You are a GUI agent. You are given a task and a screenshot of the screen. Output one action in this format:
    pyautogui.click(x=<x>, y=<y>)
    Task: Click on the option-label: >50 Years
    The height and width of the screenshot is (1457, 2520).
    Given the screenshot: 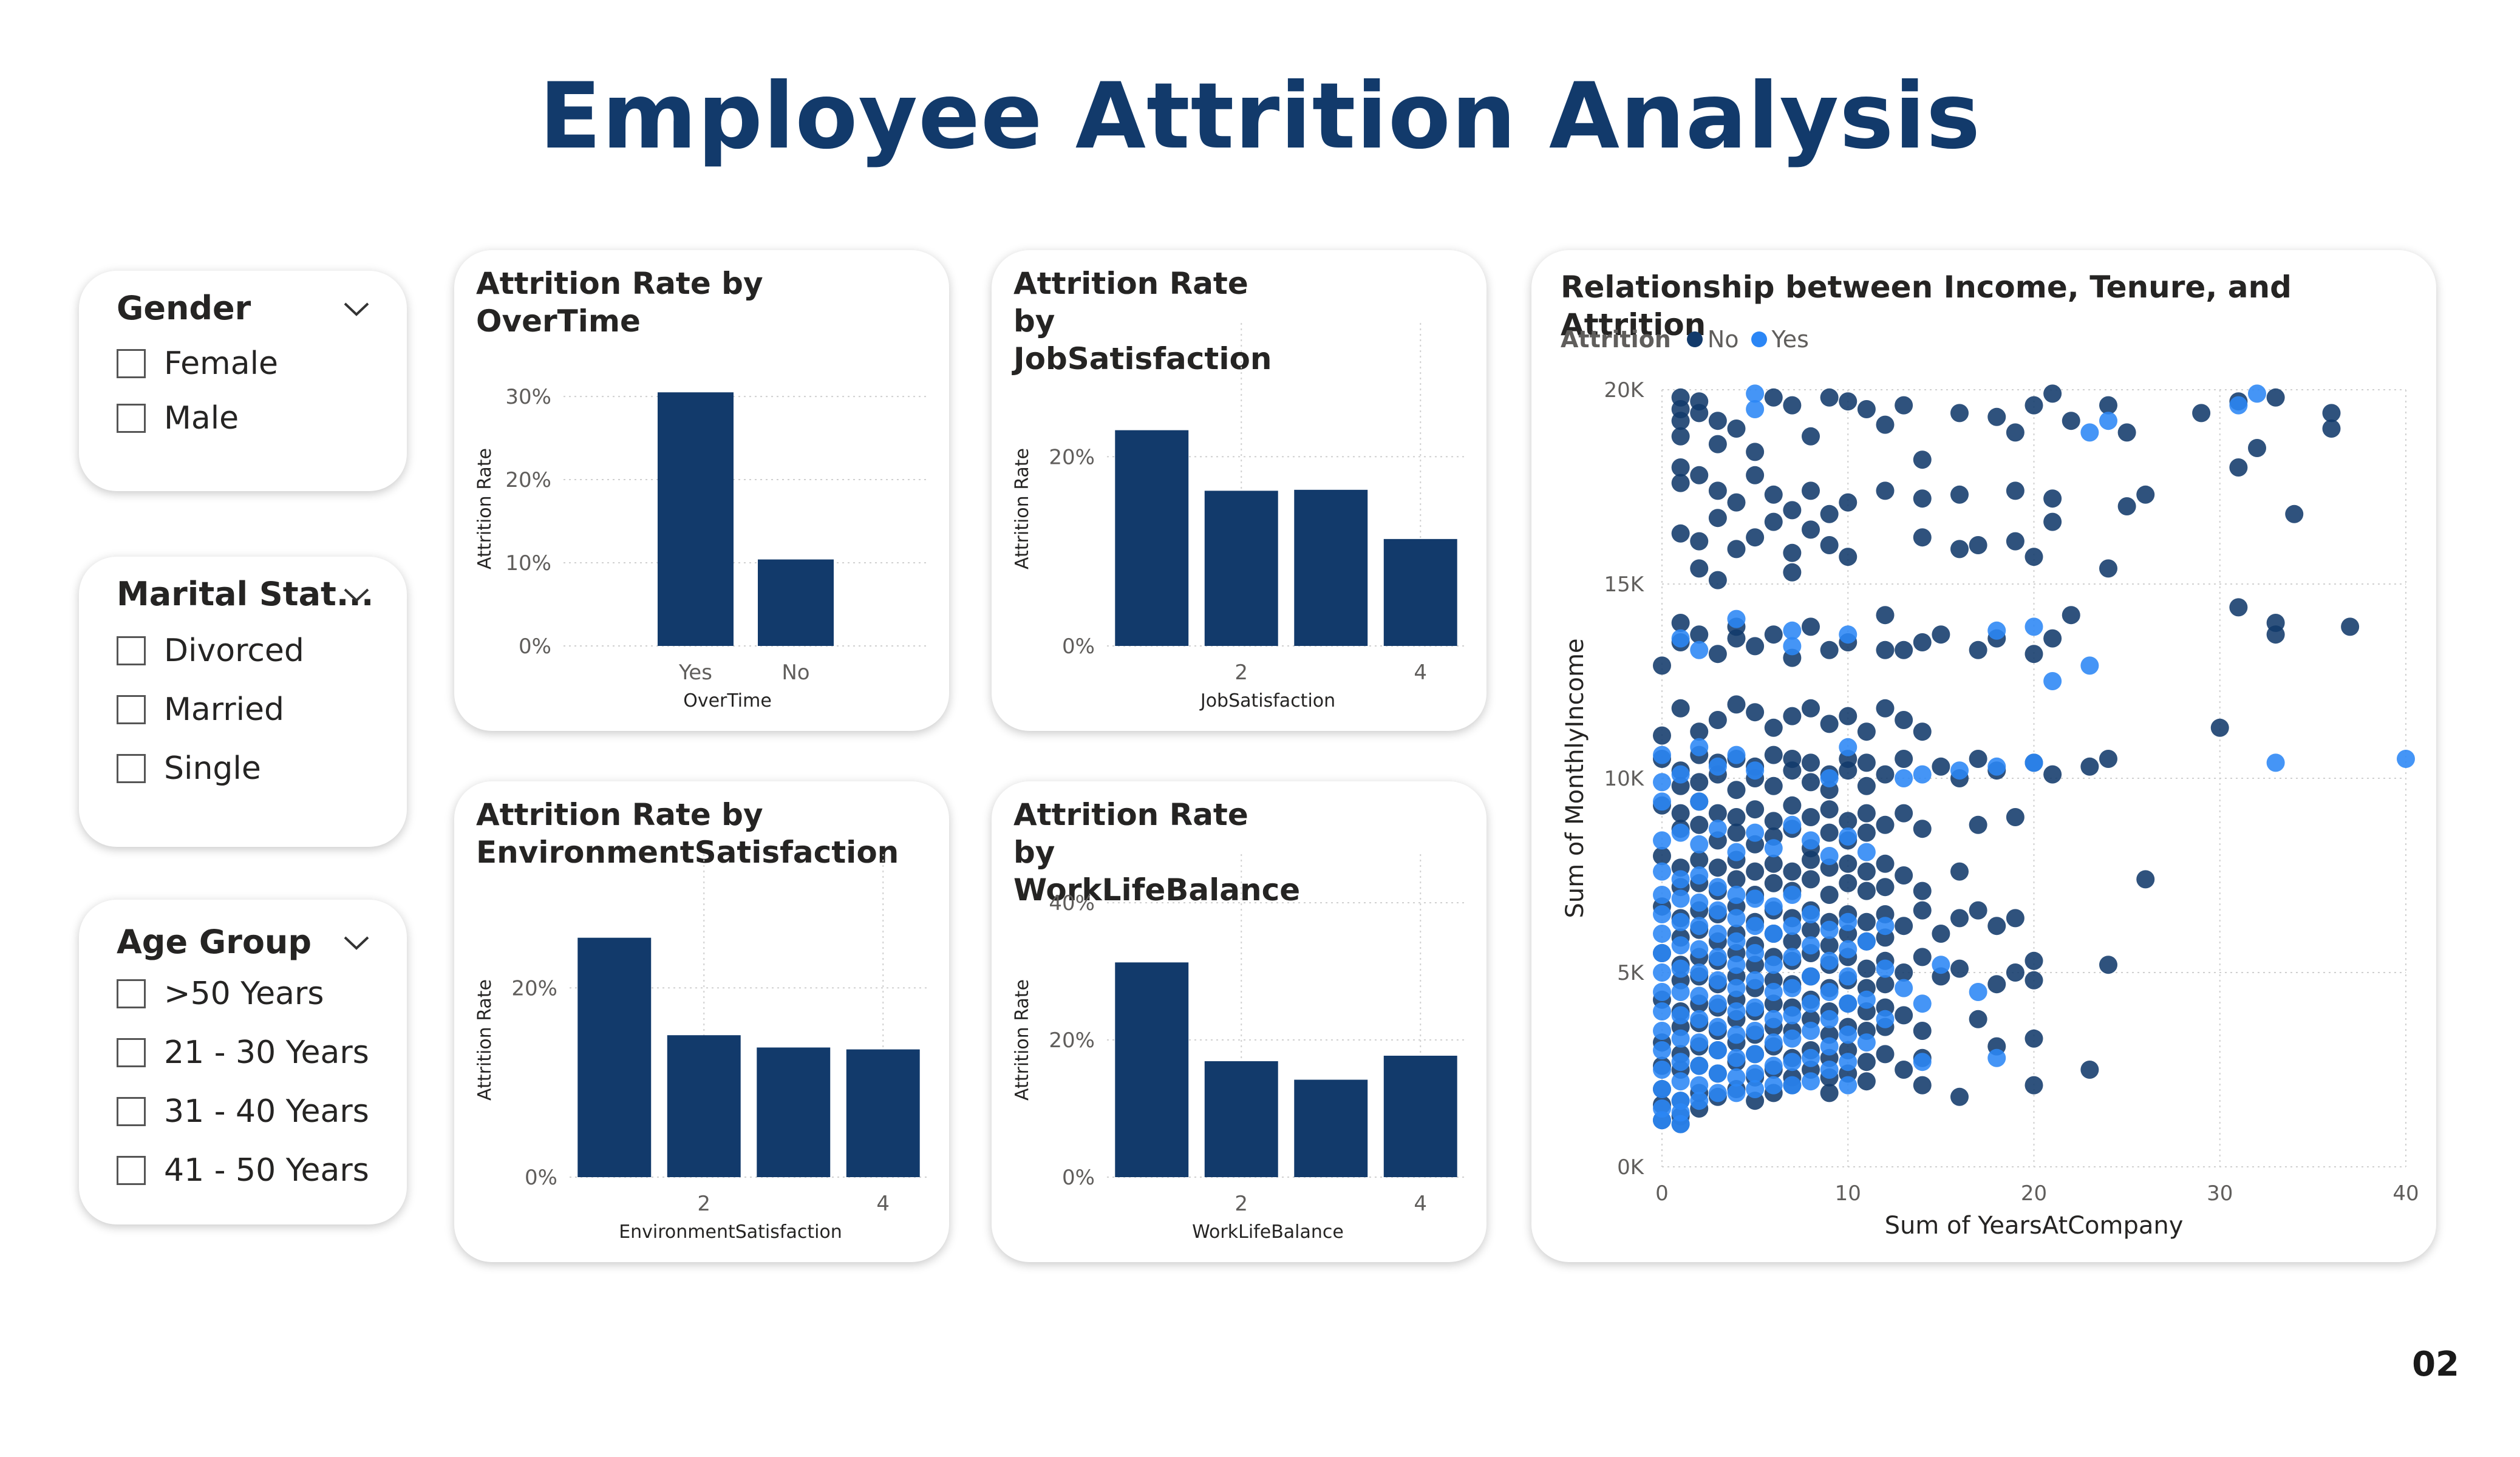 What is the action you would take?
    pyautogui.click(x=244, y=994)
    